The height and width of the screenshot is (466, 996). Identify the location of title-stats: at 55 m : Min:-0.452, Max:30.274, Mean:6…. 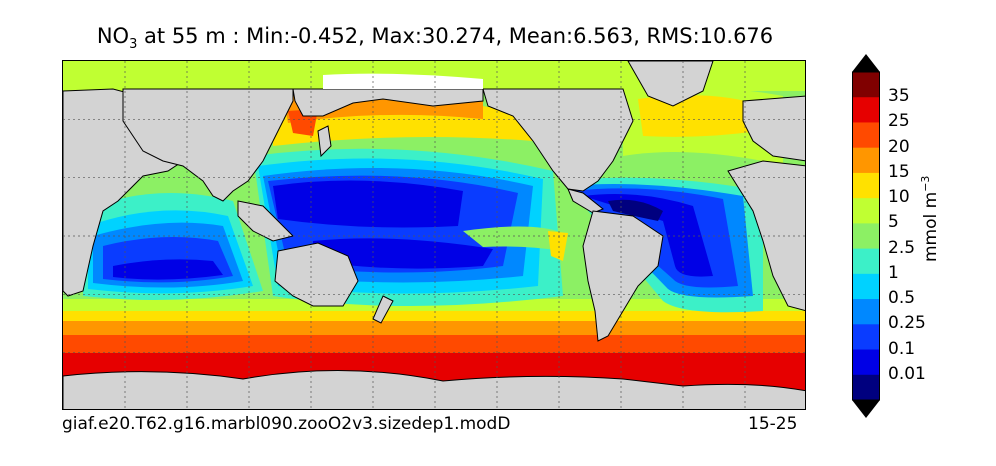
(455, 36).